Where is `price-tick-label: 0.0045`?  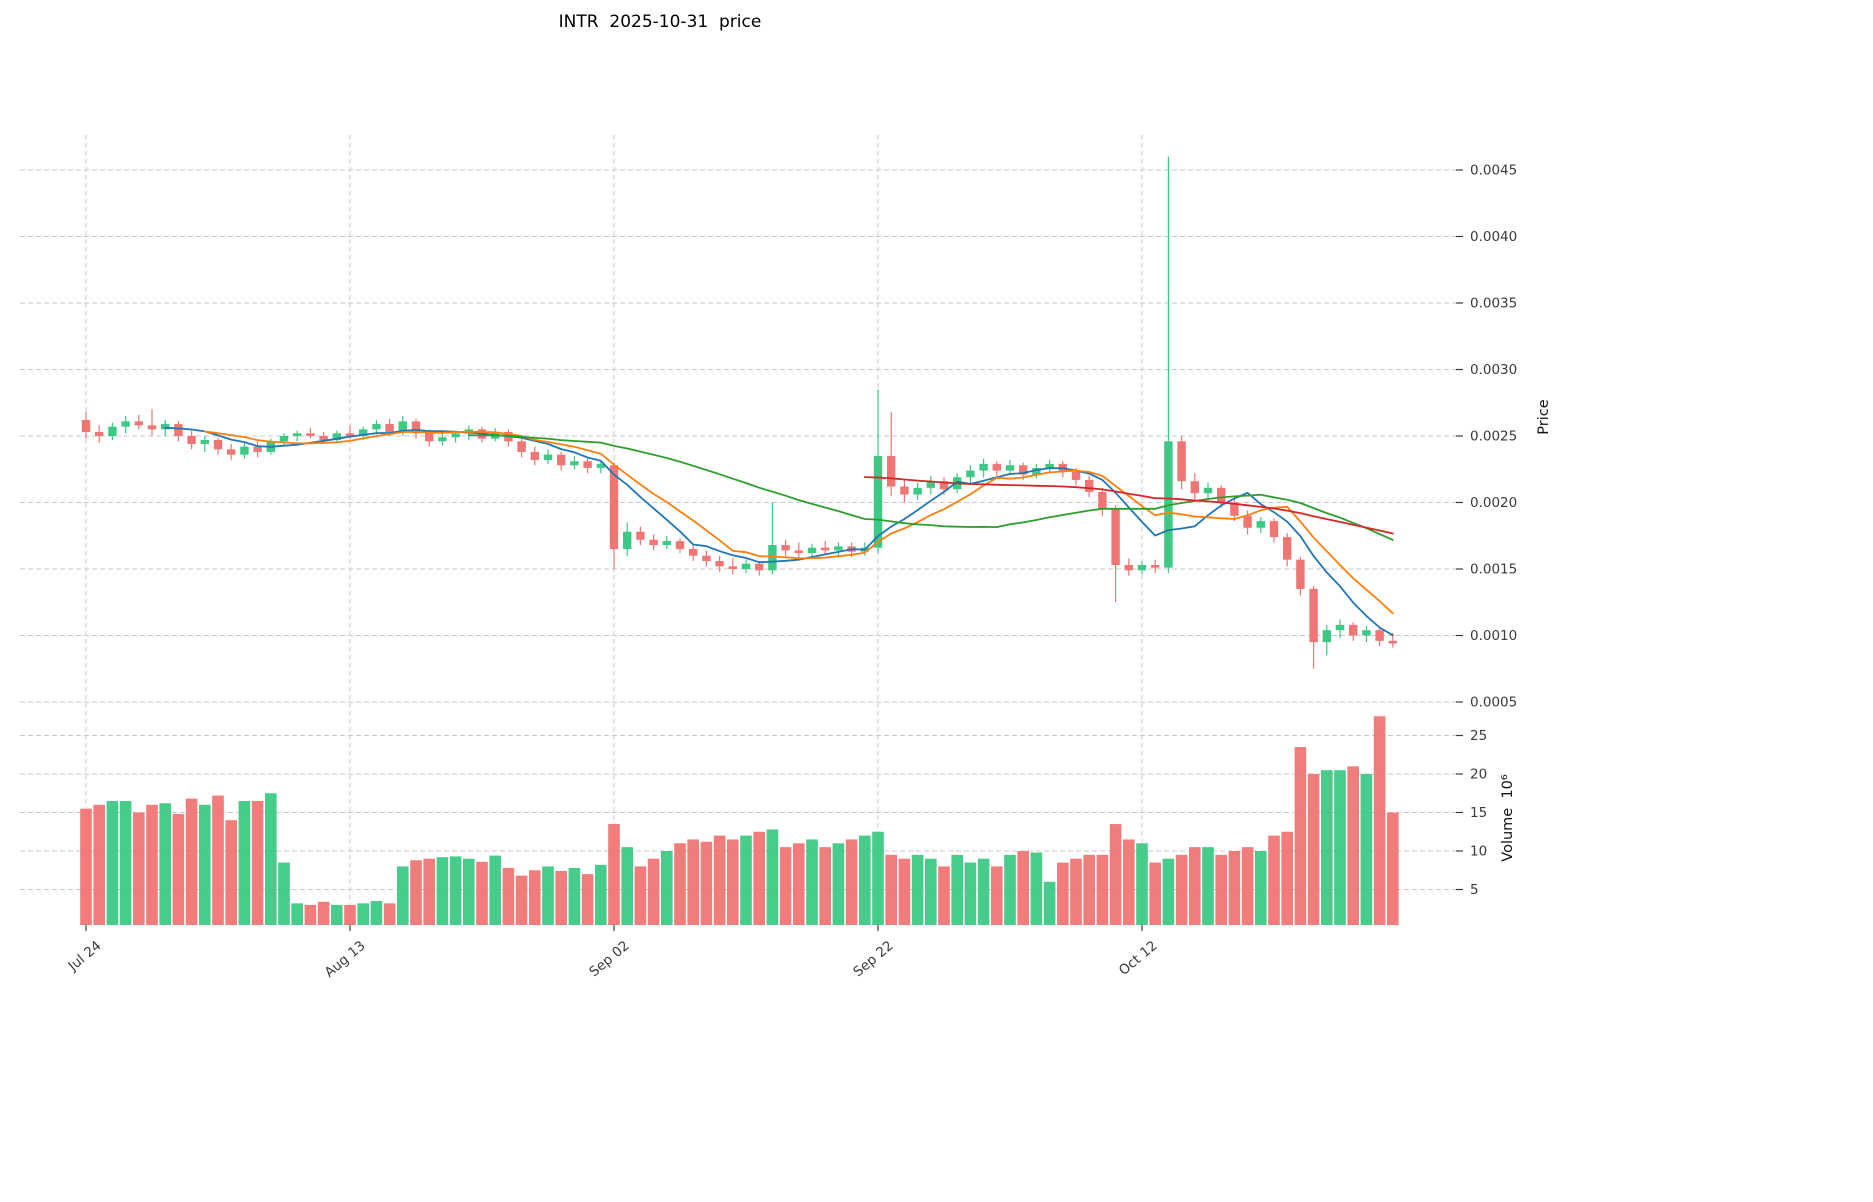 price-tick-label: 0.0045 is located at coordinates (1493, 171).